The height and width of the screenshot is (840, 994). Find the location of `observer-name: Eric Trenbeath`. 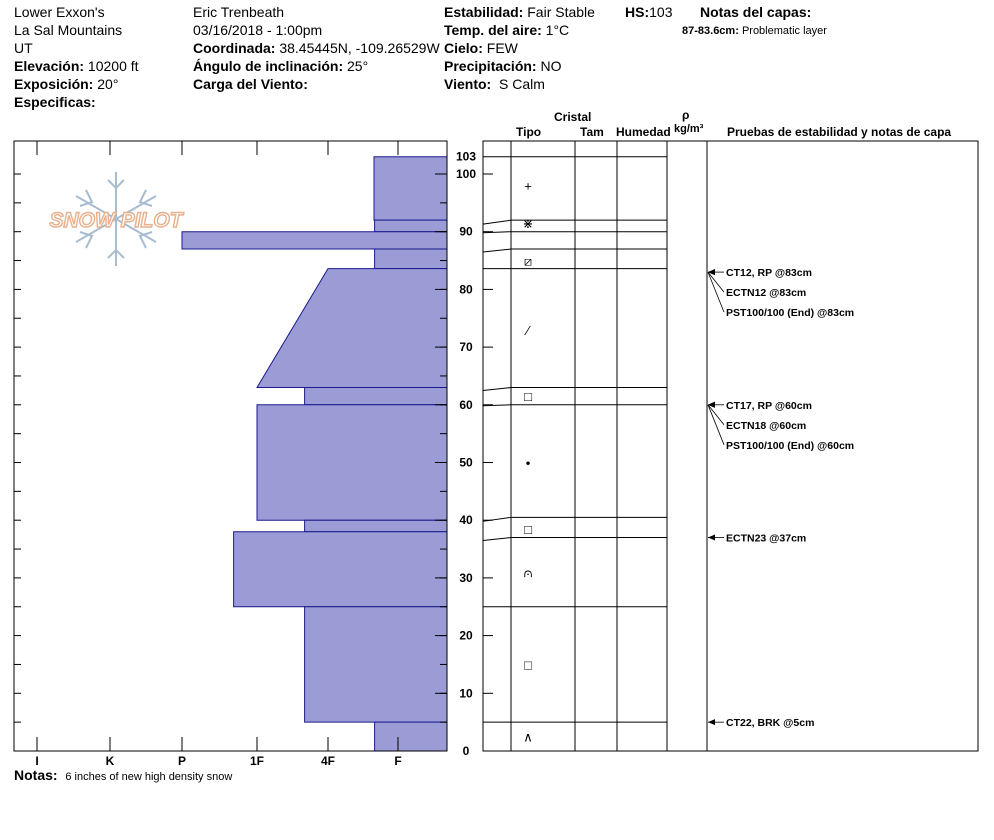

observer-name: Eric Trenbeath is located at coordinates (239, 12).